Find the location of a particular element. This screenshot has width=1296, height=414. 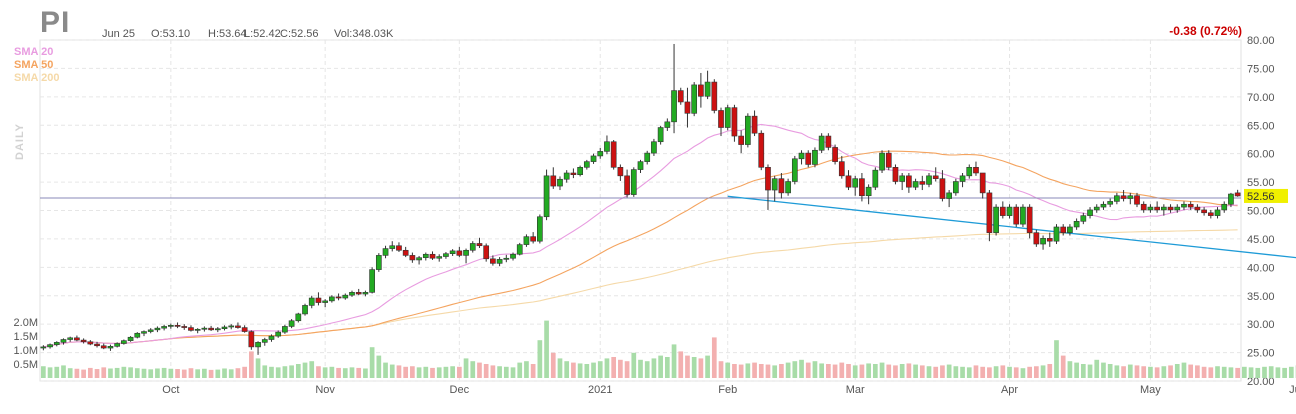

price-tick-label: 60.00 is located at coordinates (1261, 155).